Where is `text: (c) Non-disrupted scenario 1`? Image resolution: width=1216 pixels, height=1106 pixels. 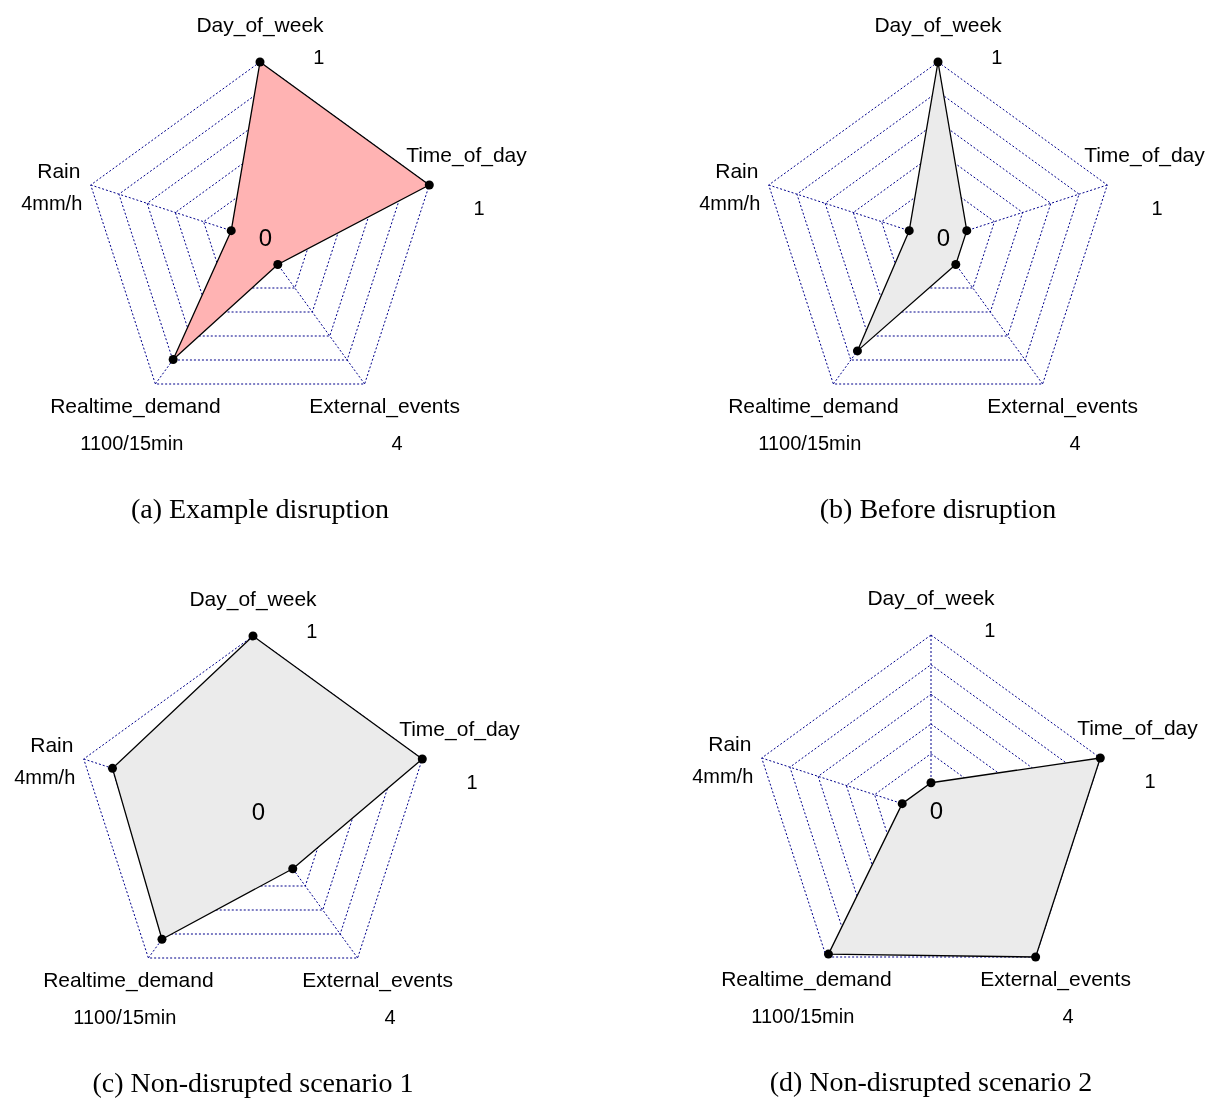 text: (c) Non-disrupted scenario 1 is located at coordinates (253, 1083).